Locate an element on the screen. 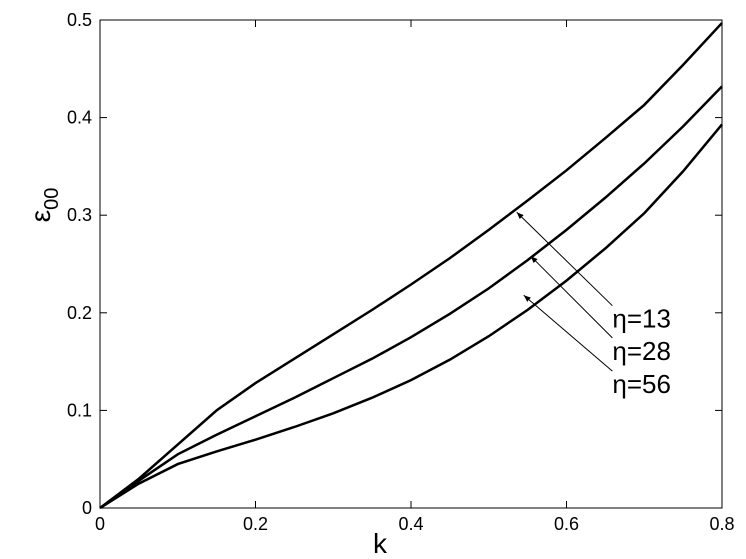  y-axis-label-main: ε is located at coordinates (40, 216).